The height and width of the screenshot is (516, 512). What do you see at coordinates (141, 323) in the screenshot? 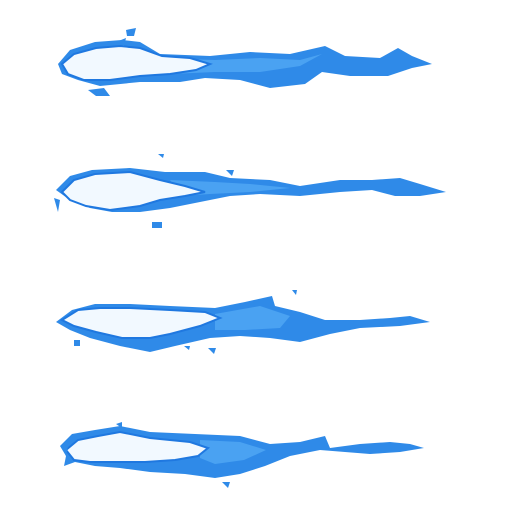
I see `flame-frame-3-core` at bounding box center [141, 323].